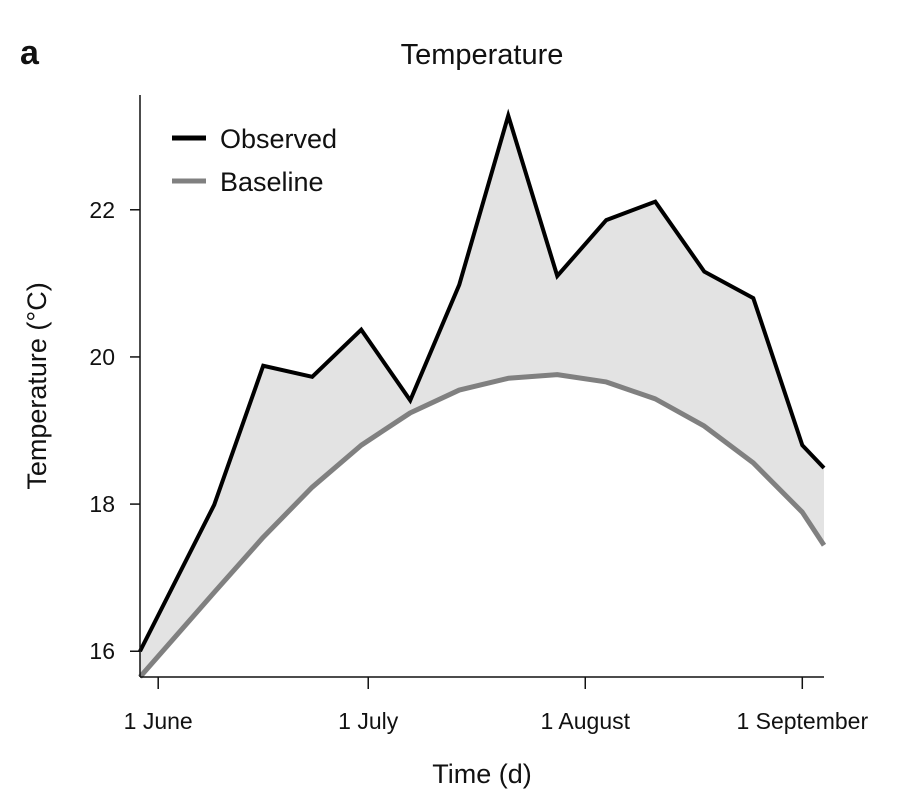  I want to click on y-tick-label: 22, so click(102, 210).